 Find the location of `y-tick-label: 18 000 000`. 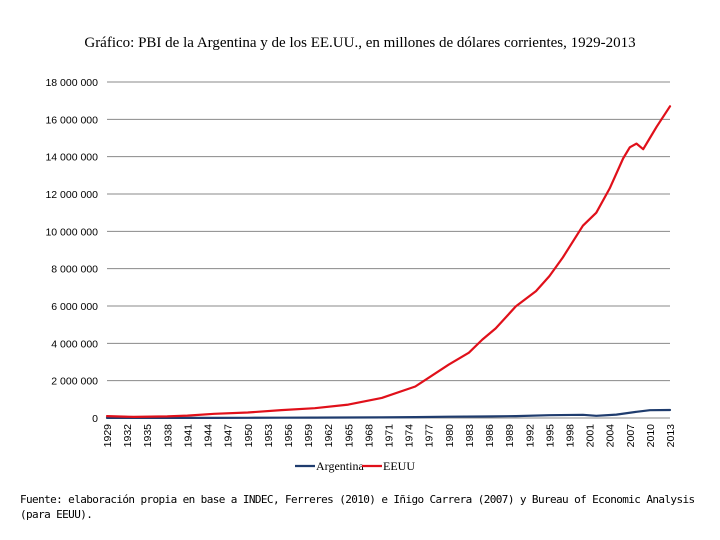

y-tick-label: 18 000 000 is located at coordinates (71, 83).